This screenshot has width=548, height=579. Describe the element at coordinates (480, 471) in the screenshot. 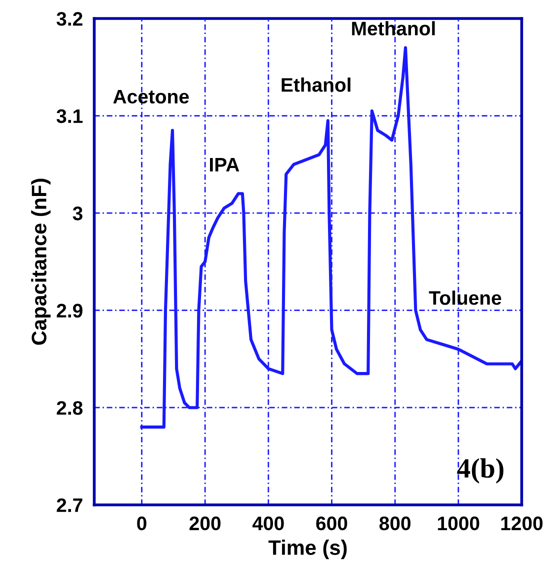

I see `annotation: 4(b)` at that location.